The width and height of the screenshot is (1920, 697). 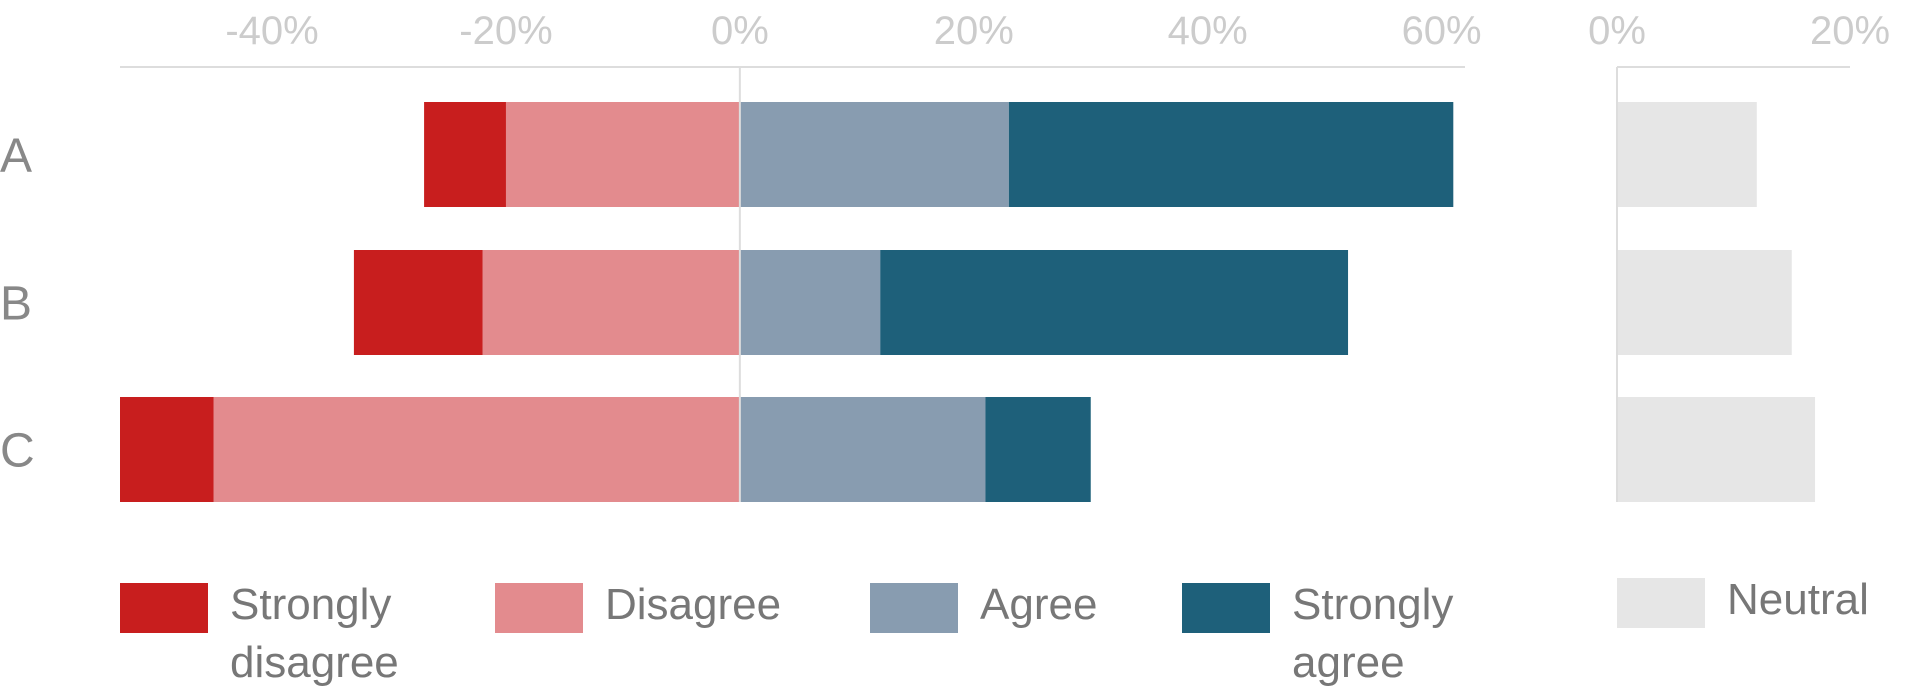 I want to click on bar-strongly-agree-c, so click(x=1038, y=449).